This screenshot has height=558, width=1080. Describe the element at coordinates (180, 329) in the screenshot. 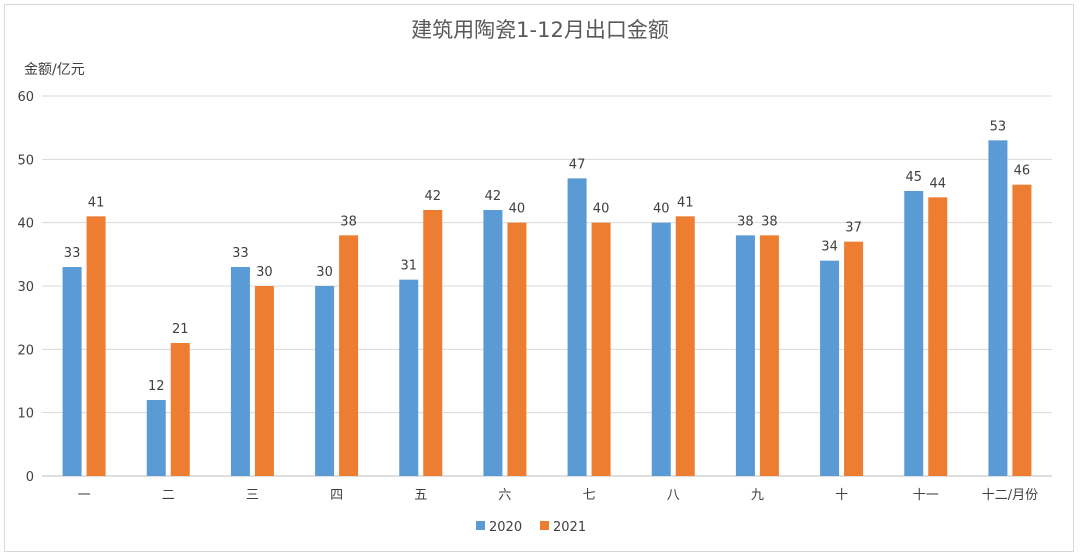

I see `data-label: 21` at that location.